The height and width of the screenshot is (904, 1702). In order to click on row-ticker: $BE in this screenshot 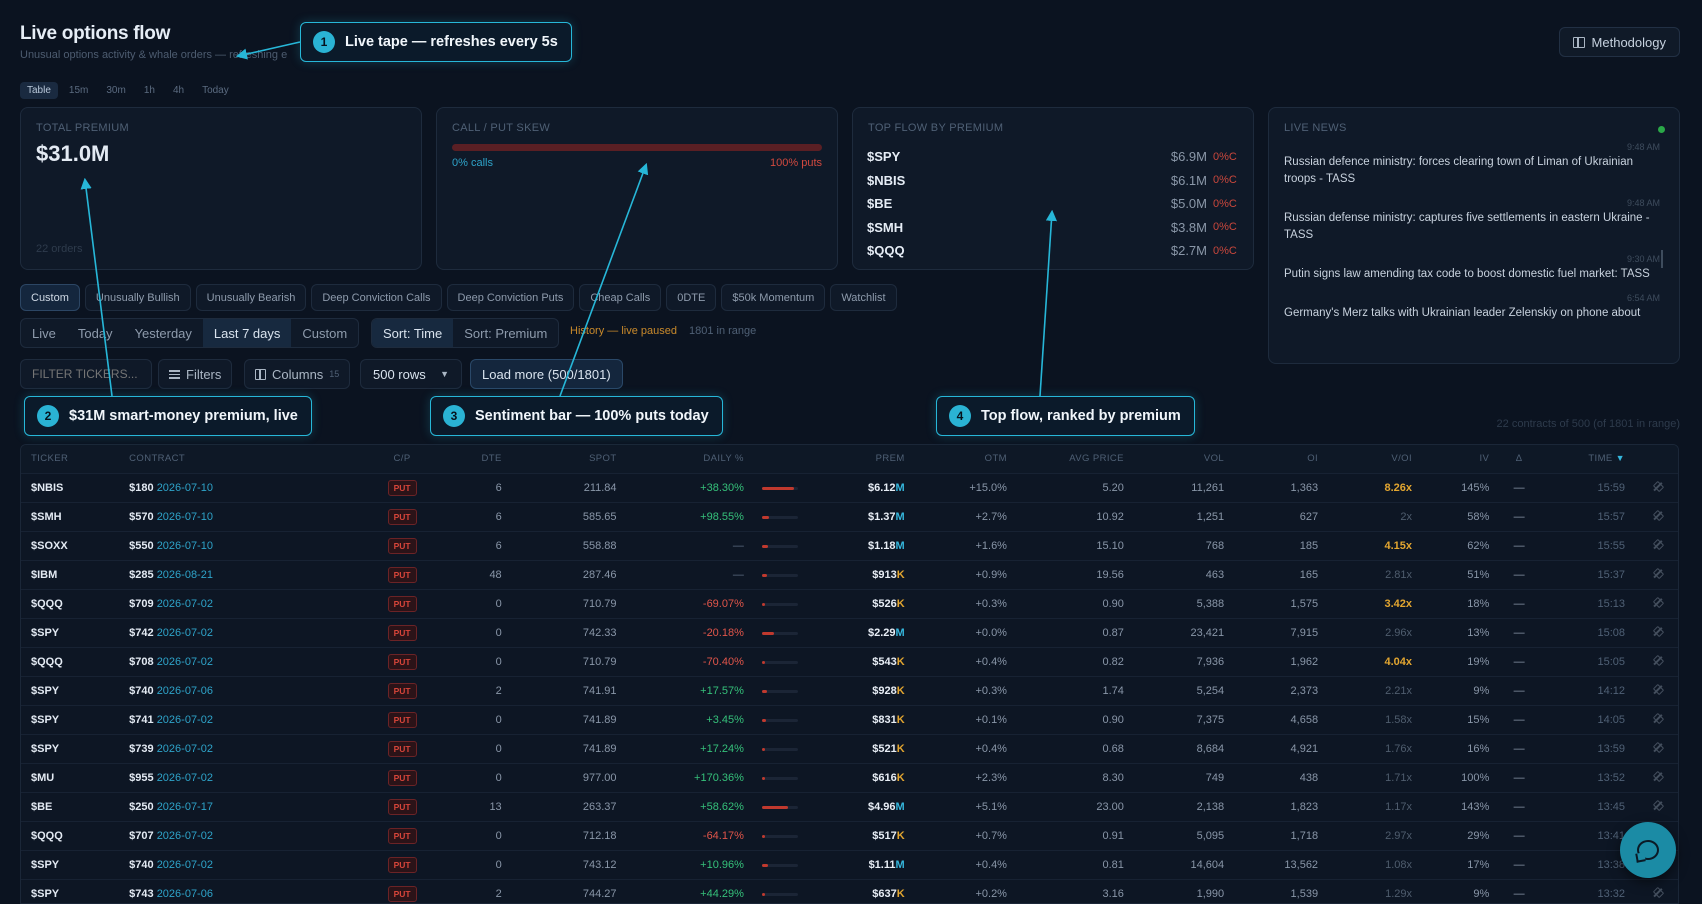, I will do `click(70, 806)`.